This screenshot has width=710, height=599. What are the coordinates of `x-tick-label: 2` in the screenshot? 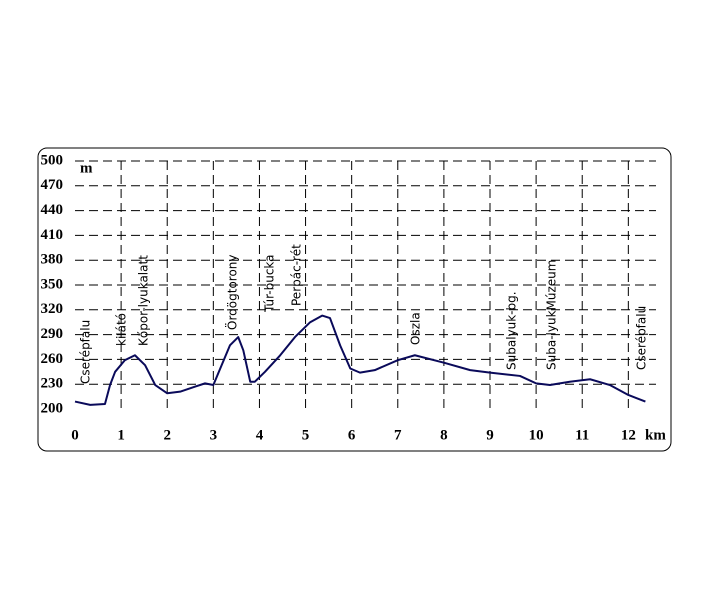 It's located at (167, 435).